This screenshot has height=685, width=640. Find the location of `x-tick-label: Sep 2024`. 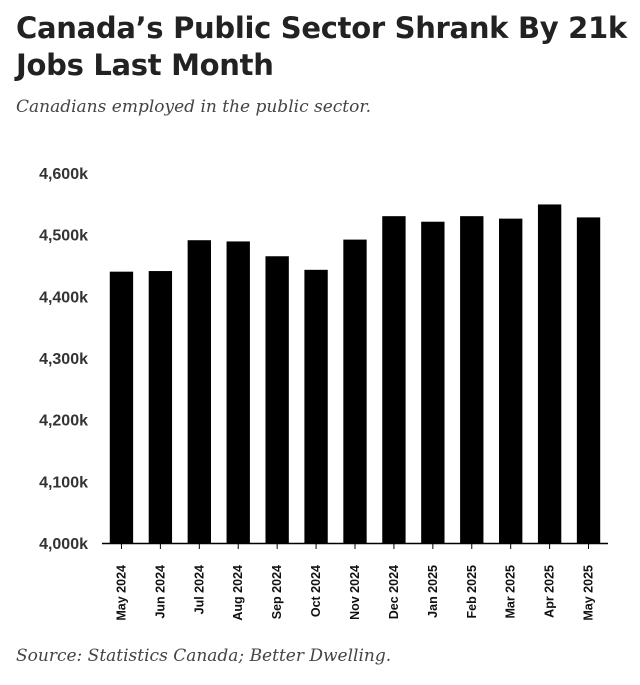

x-tick-label: Sep 2024 is located at coordinates (277, 592).